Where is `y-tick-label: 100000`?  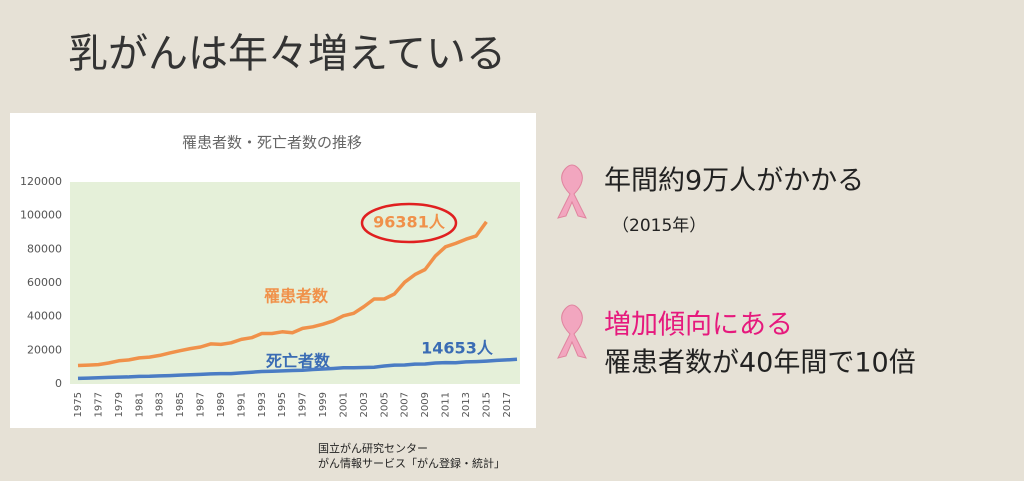
y-tick-label: 100000 is located at coordinates (41, 215).